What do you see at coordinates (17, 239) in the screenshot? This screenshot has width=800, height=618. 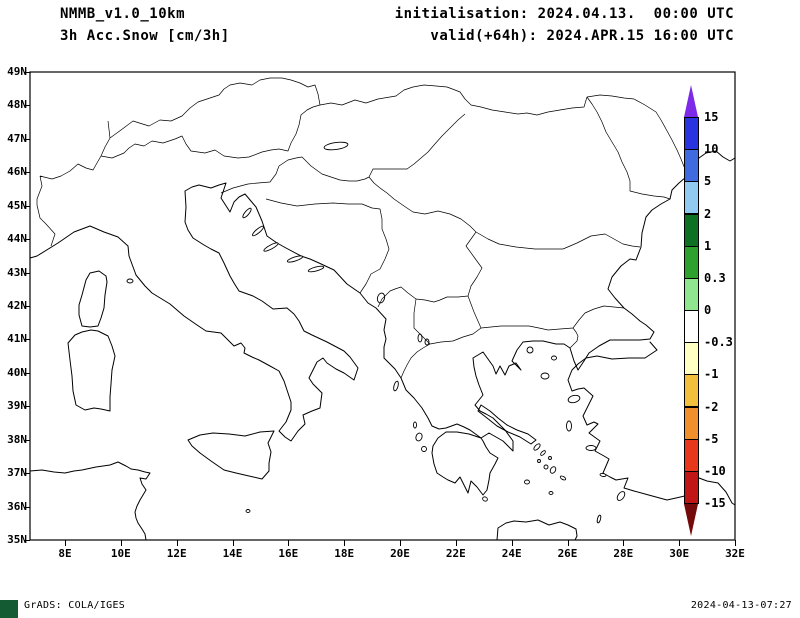 I see `lat-label: 44N` at bounding box center [17, 239].